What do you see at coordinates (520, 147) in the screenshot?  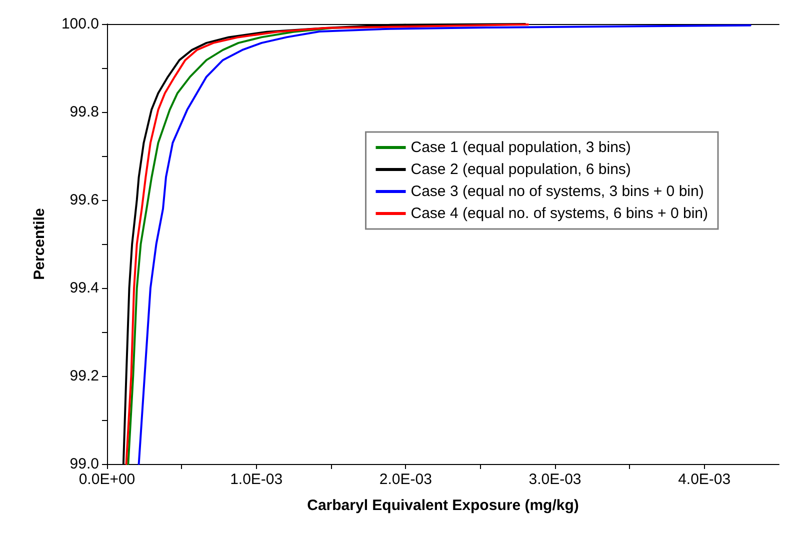 I see `legend-label: Case 1 (equal population, 3 bins)` at bounding box center [520, 147].